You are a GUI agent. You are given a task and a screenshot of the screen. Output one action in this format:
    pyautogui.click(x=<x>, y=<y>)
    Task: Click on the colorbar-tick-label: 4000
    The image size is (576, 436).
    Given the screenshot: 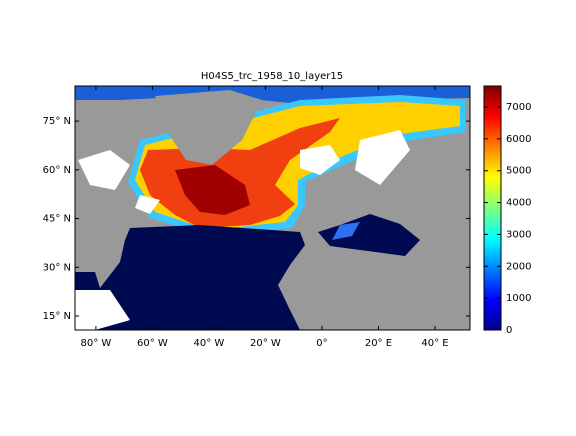 What is the action you would take?
    pyautogui.click(x=518, y=203)
    